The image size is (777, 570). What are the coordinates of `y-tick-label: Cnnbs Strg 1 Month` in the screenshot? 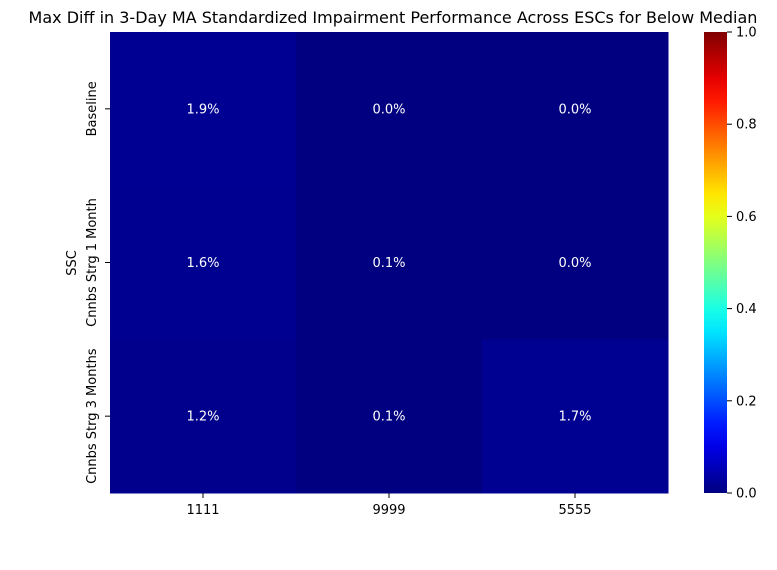 It's located at (92, 262).